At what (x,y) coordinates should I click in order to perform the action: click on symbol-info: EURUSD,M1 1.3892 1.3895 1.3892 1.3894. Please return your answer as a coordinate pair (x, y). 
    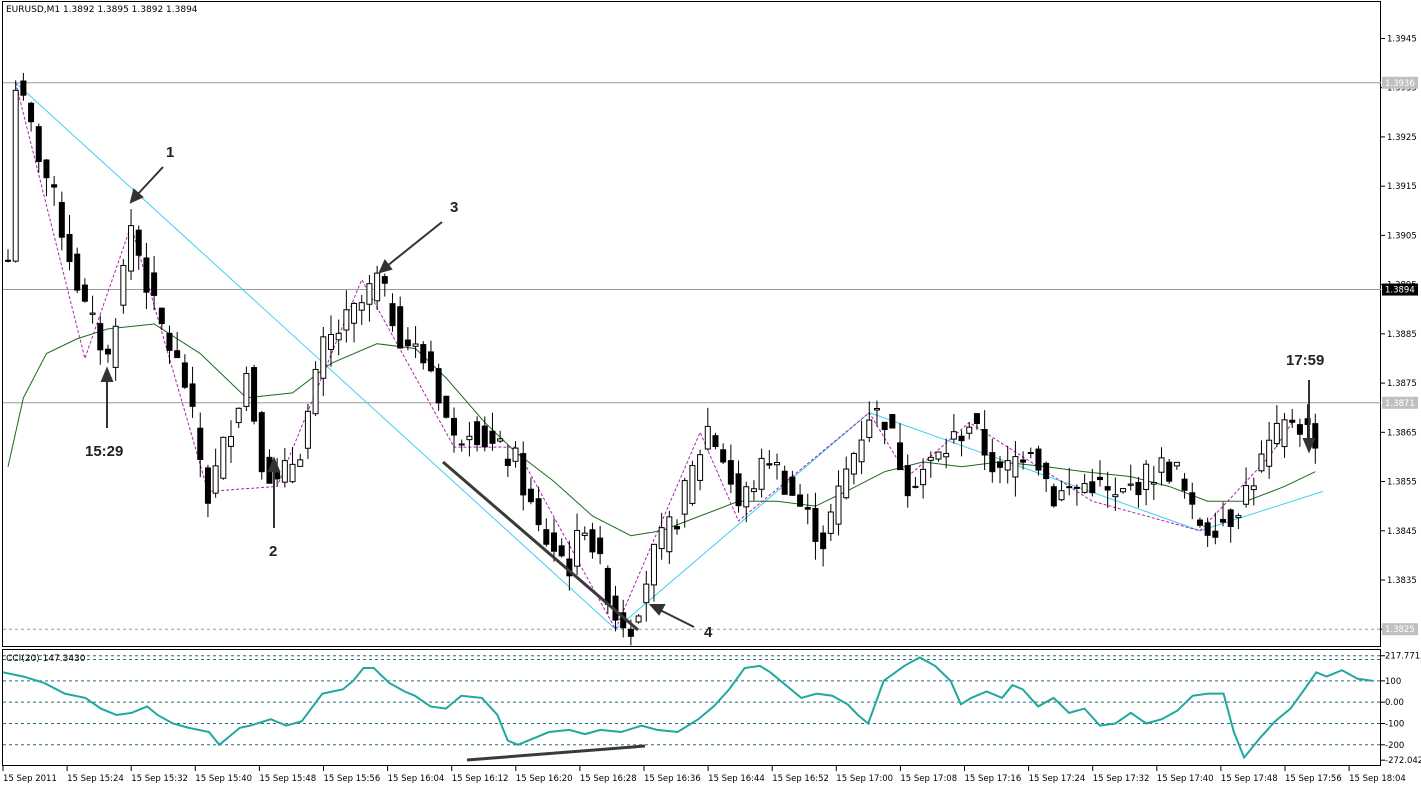
    Looking at the image, I should click on (102, 10).